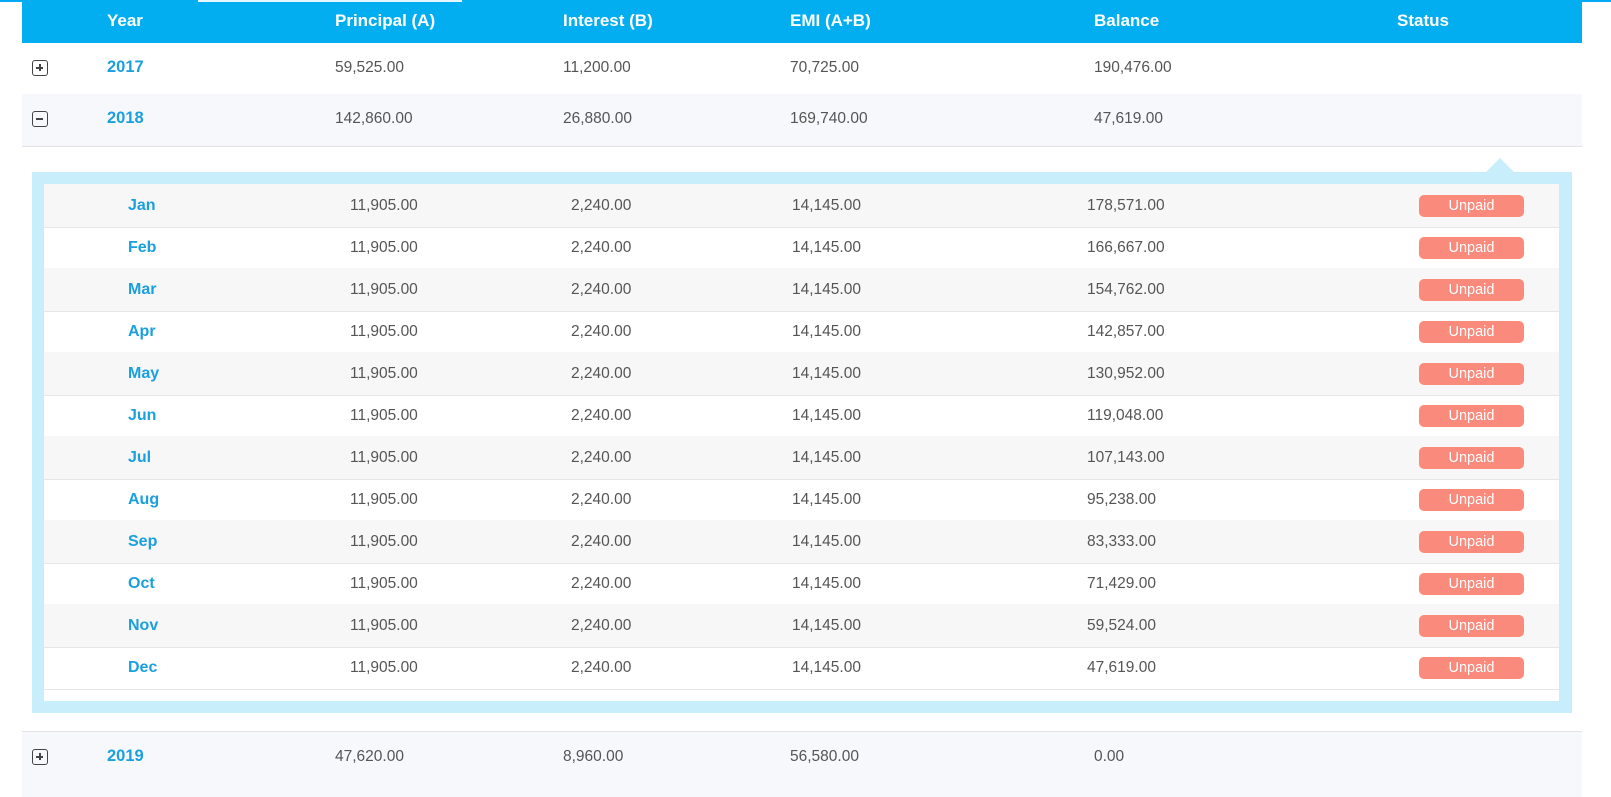  What do you see at coordinates (1126, 289) in the screenshot?
I see `month-balance: 154,762.00` at bounding box center [1126, 289].